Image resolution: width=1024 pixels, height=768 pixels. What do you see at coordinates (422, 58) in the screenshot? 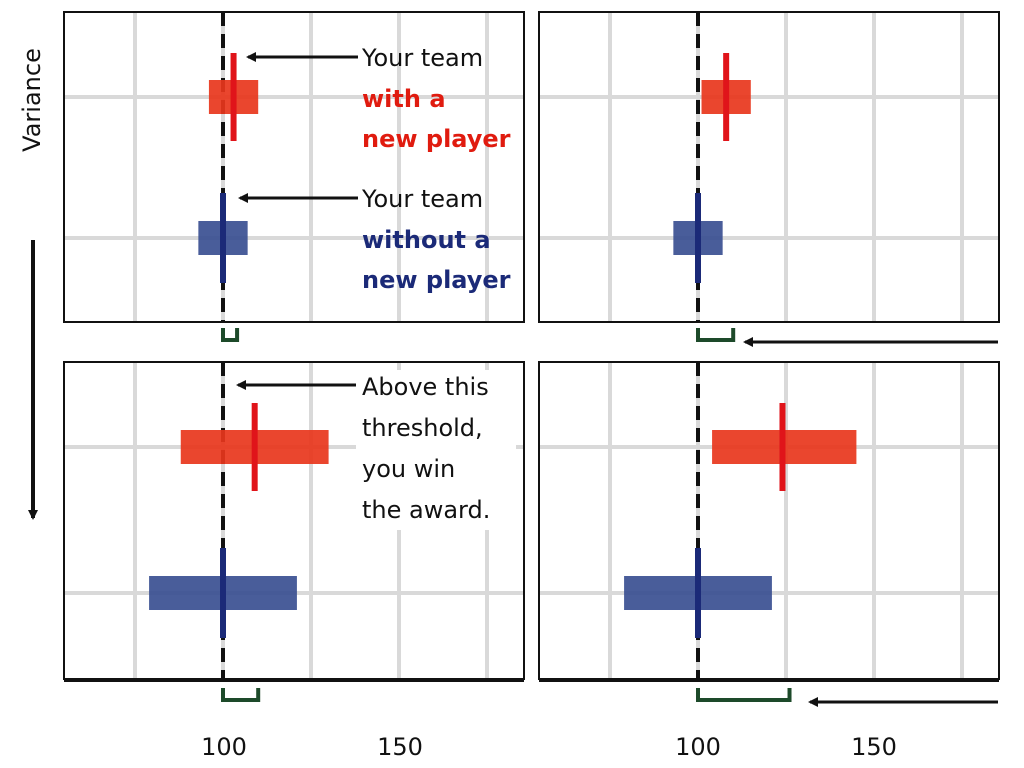
I see `annotation-with-player-line1: Your team` at bounding box center [422, 58].